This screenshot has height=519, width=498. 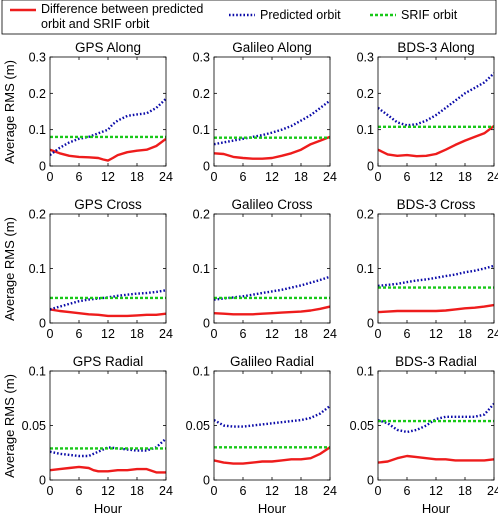 I want to click on subplot-5: 0 6 12 18 24 0 0.1 0.2 Galileo Cross, so click(x=265, y=269).